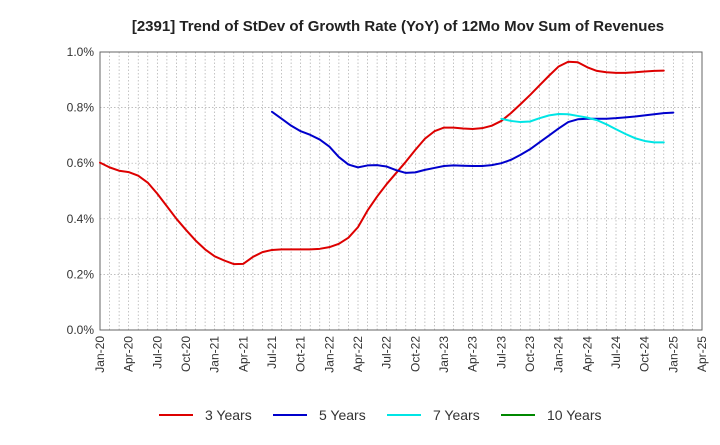 This screenshot has height=445, width=720. I want to click on legend-label-7-years: 7 Years, so click(456, 415).